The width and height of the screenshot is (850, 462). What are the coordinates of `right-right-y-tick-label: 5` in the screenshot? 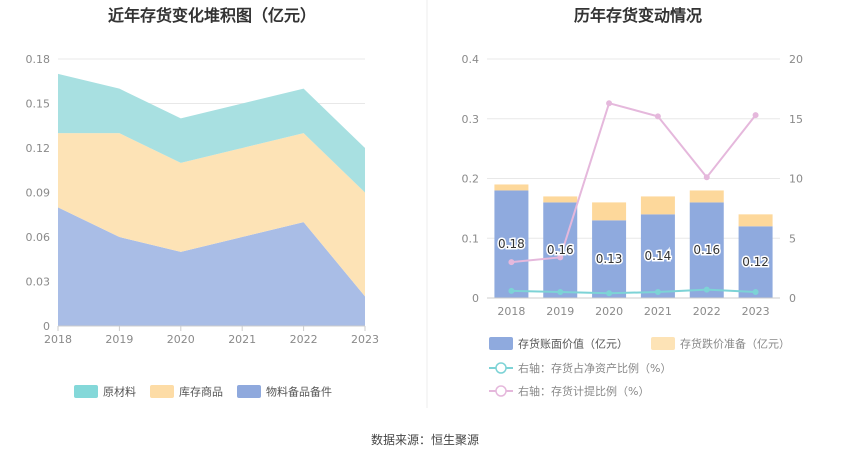 It's located at (792, 238).